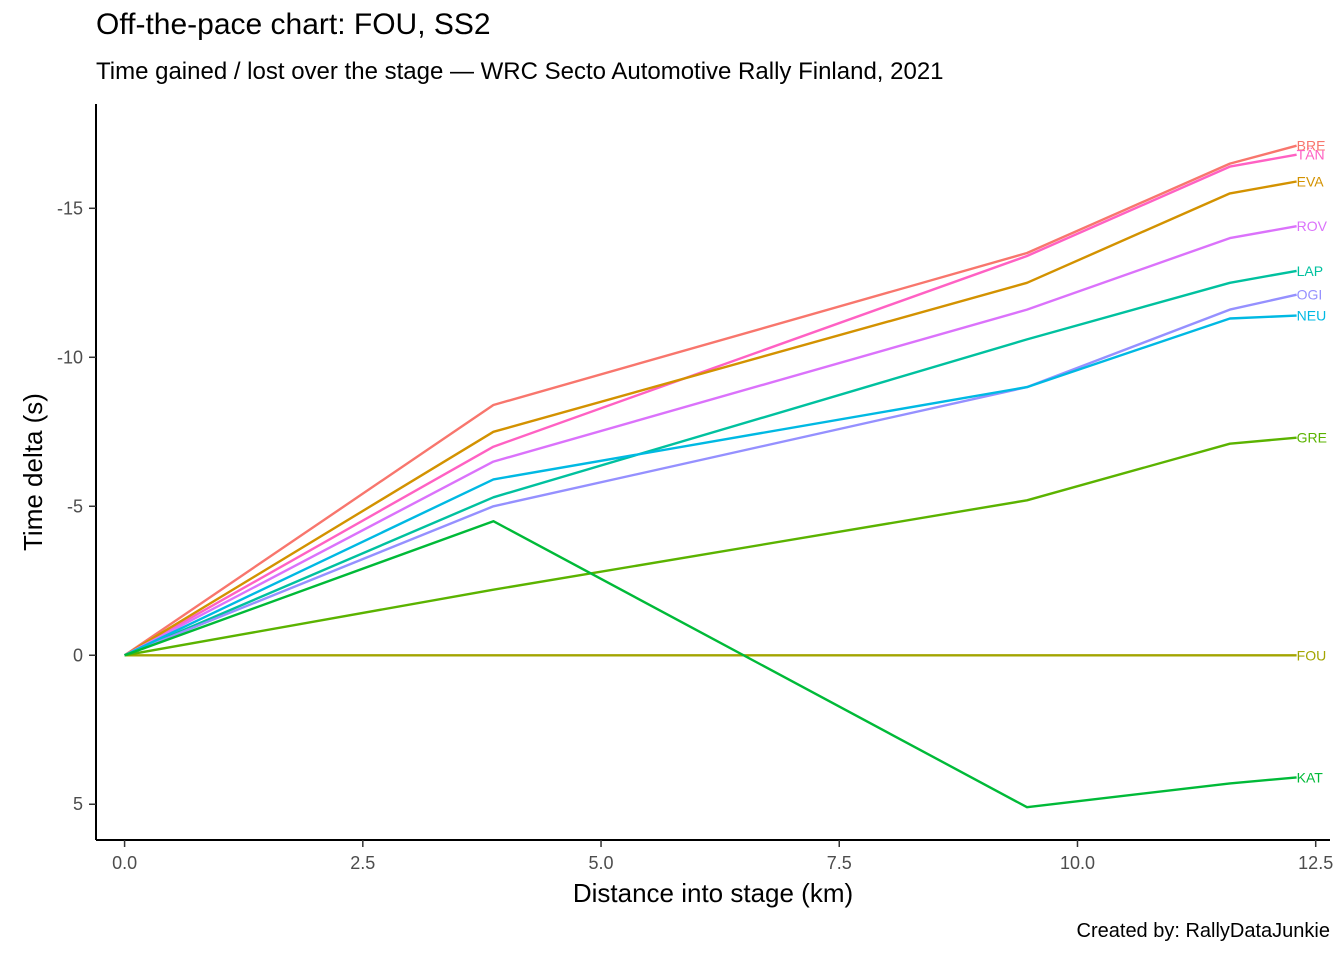  What do you see at coordinates (601, 863) in the screenshot?
I see `x-tick-label: 5.0` at bounding box center [601, 863].